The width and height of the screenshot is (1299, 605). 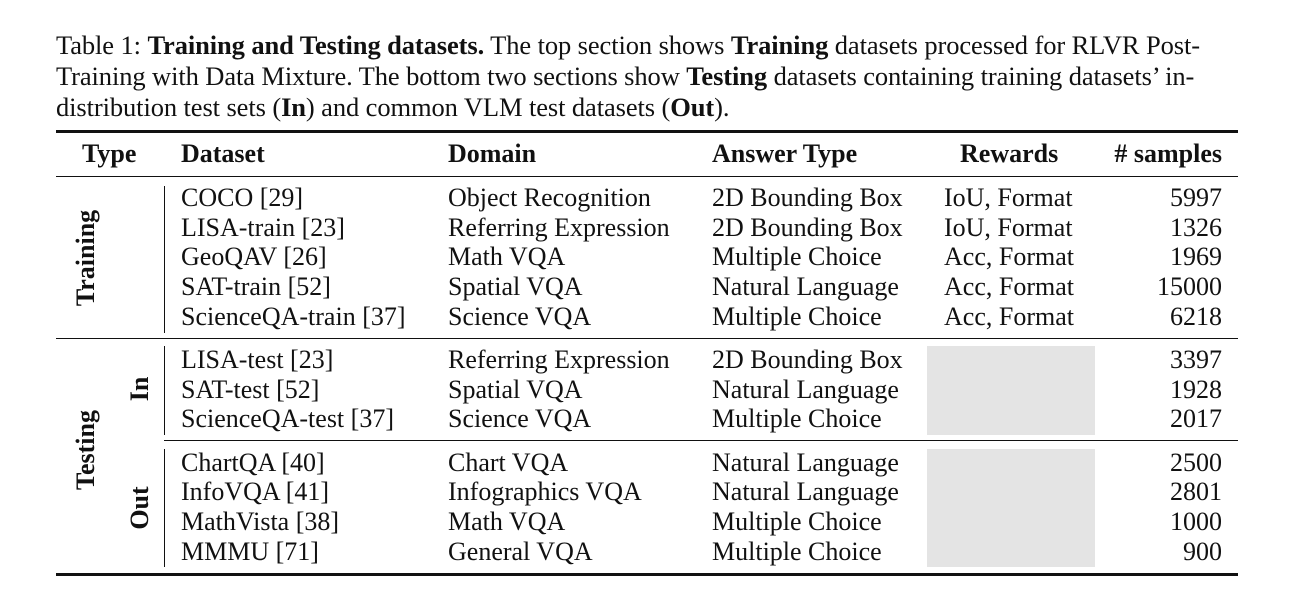 What do you see at coordinates (1202, 551) in the screenshot?
I see `table-cell-samples: 900` at bounding box center [1202, 551].